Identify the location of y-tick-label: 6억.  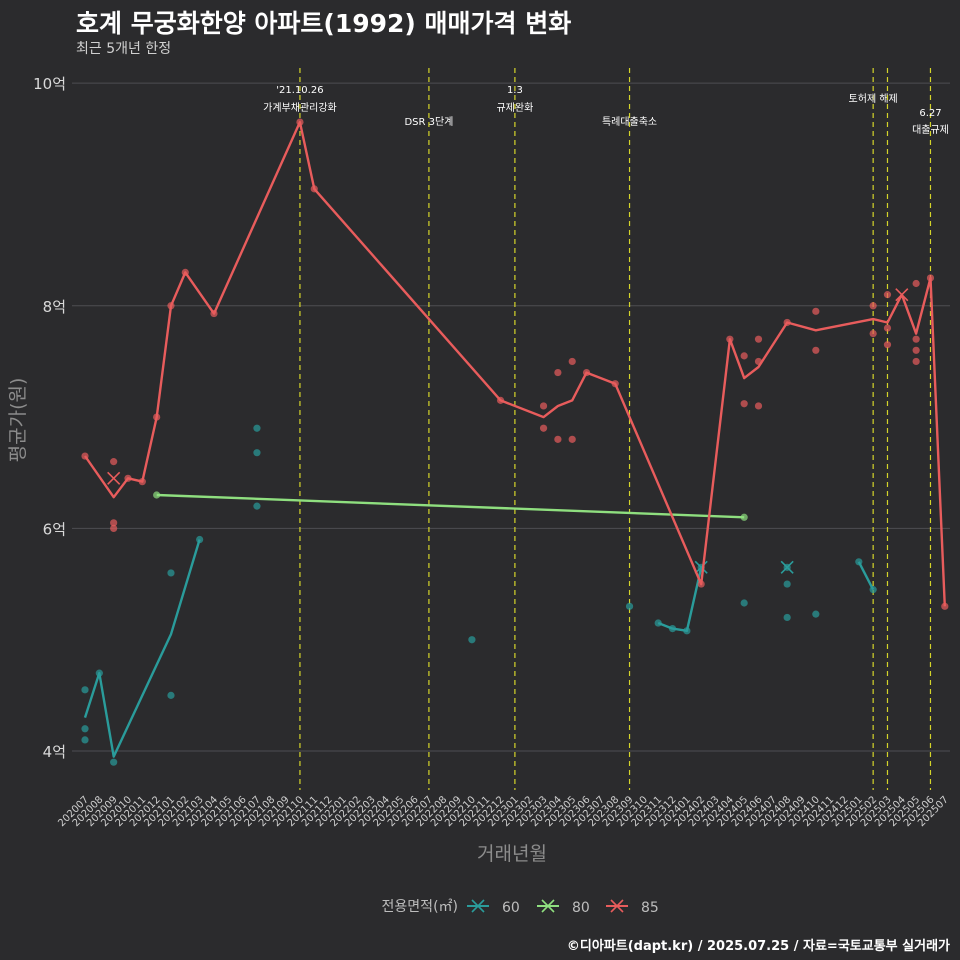
(54, 529).